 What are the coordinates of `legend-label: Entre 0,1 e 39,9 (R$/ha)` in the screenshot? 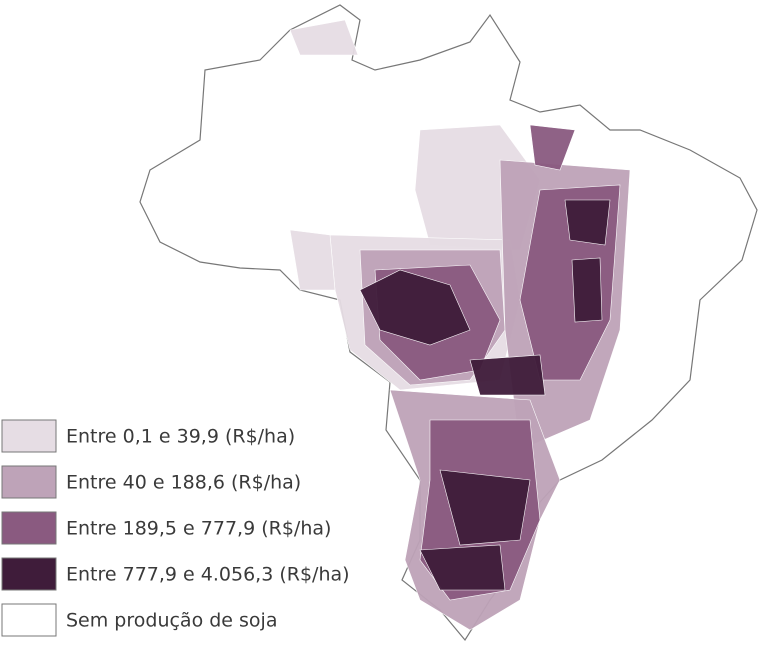 It's located at (180, 437).